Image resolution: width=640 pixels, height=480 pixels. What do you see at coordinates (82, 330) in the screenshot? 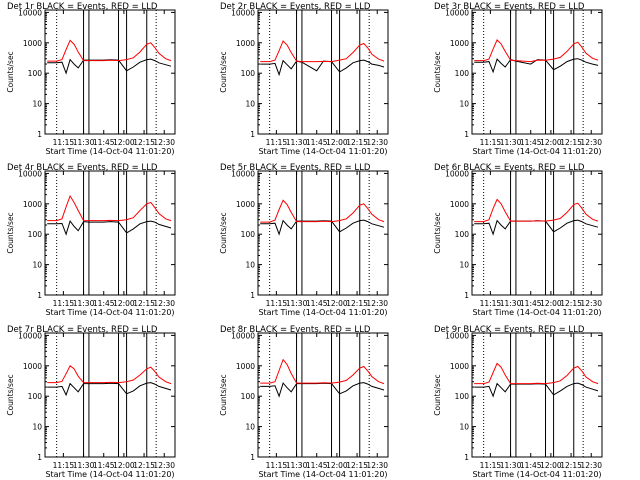
I see `panel-title: Det 7r BLACK = Events, RED = LLD` at bounding box center [82, 330].